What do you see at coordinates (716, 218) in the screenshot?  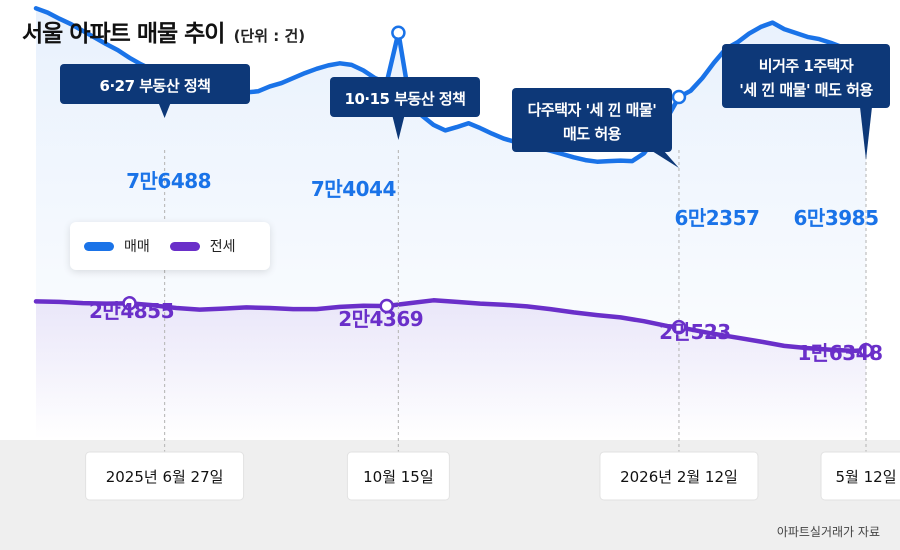 I see `point-label-sale: 6만2357` at bounding box center [716, 218].